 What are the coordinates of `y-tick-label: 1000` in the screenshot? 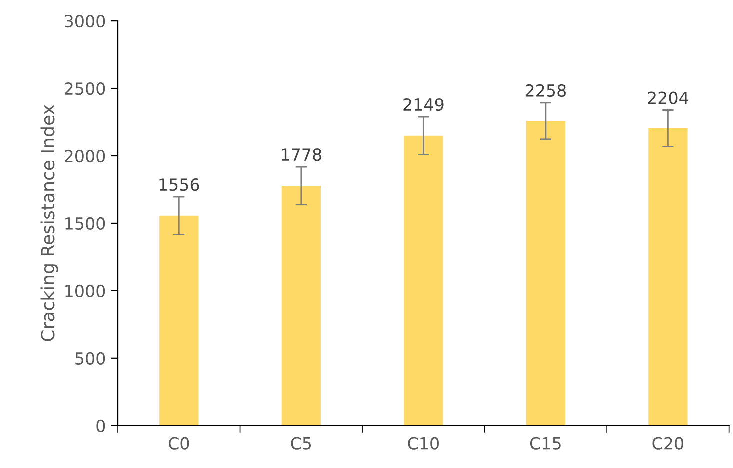 It's located at (86, 291).